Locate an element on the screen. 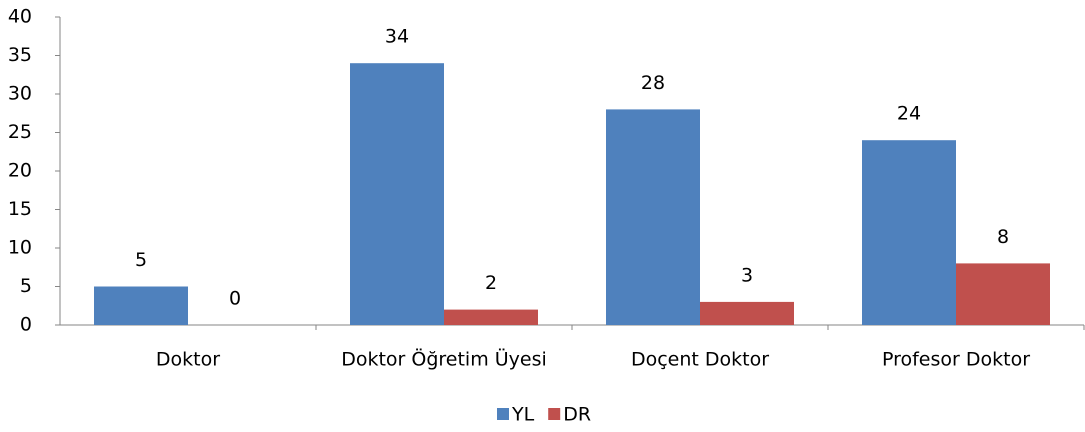  data-label: 2 is located at coordinates (491, 283).